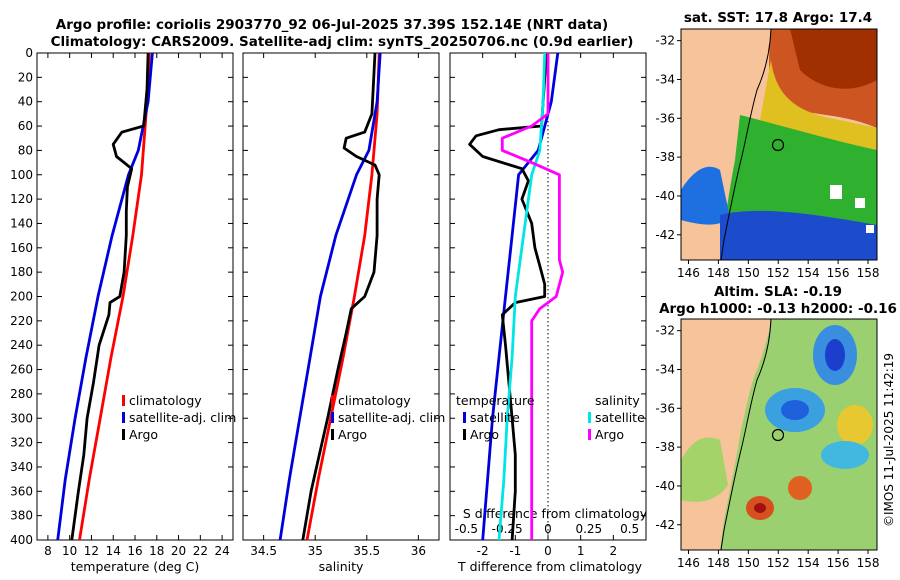  What do you see at coordinates (808, 273) in the screenshot?
I see `sst-lon-tick-label: 154` at bounding box center [808, 273].